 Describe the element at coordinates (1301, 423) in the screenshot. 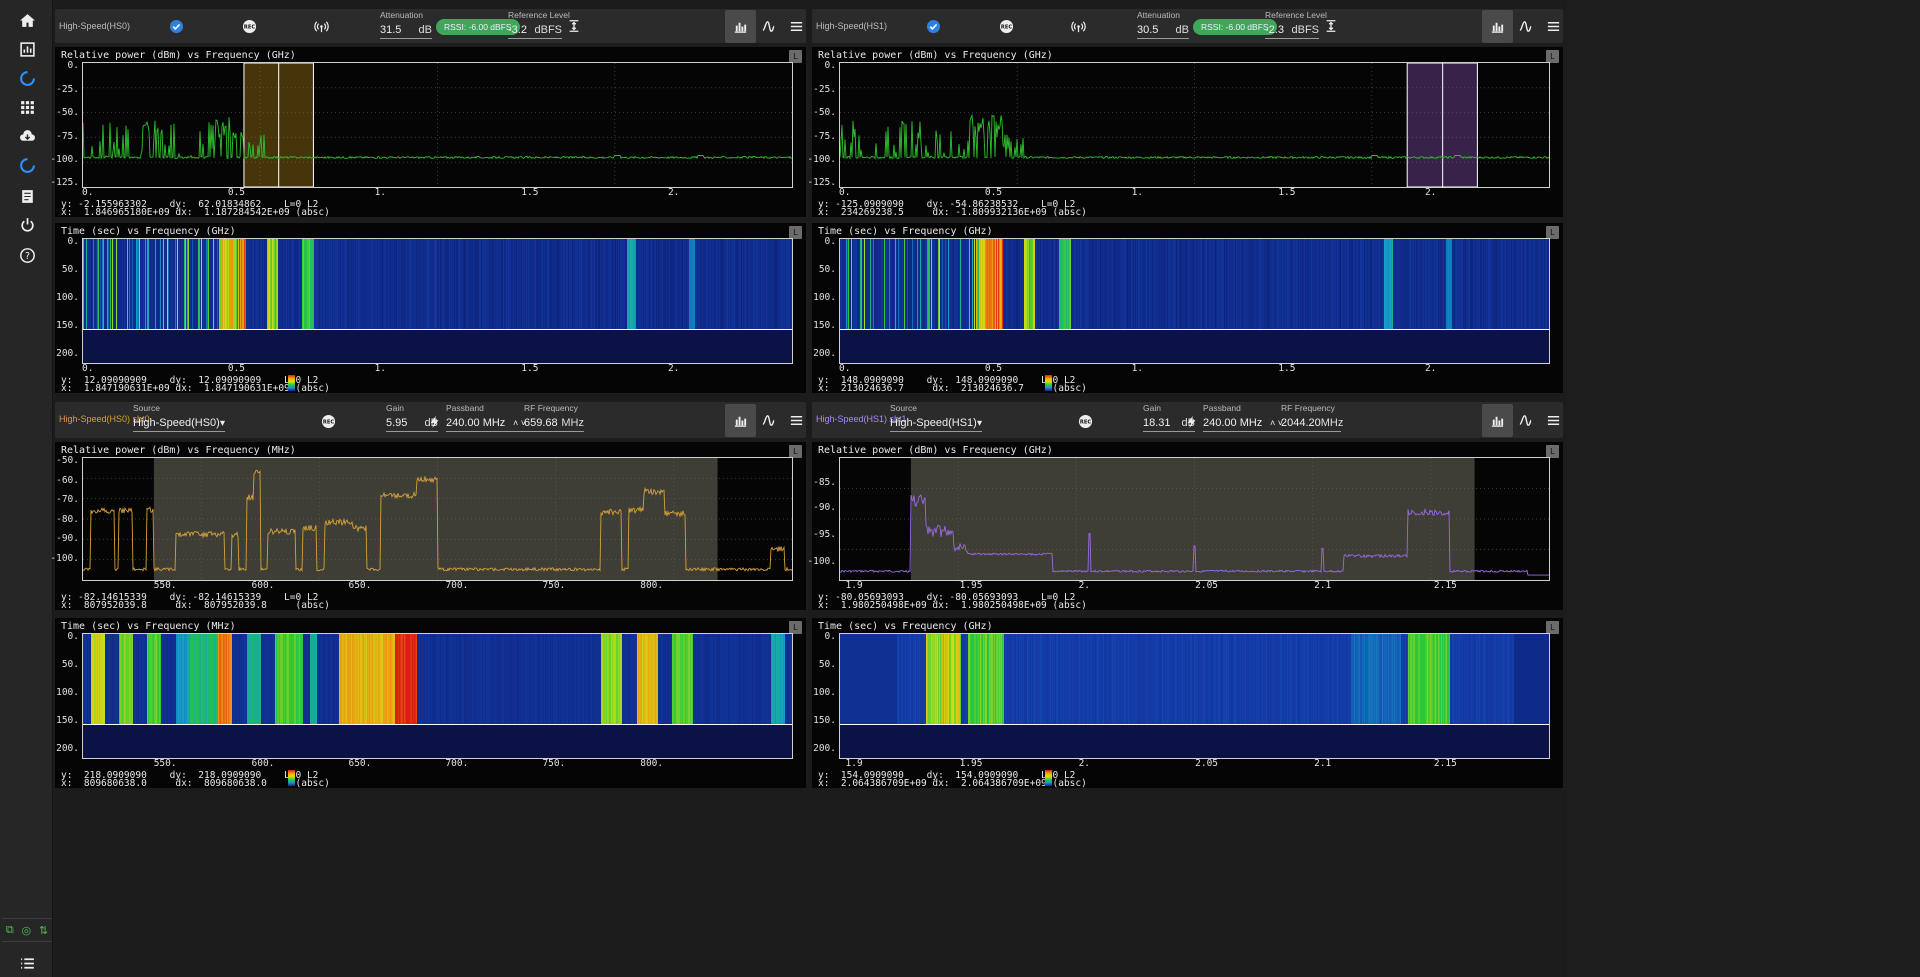

I see `rf-frequency-value: 2044.20` at that location.